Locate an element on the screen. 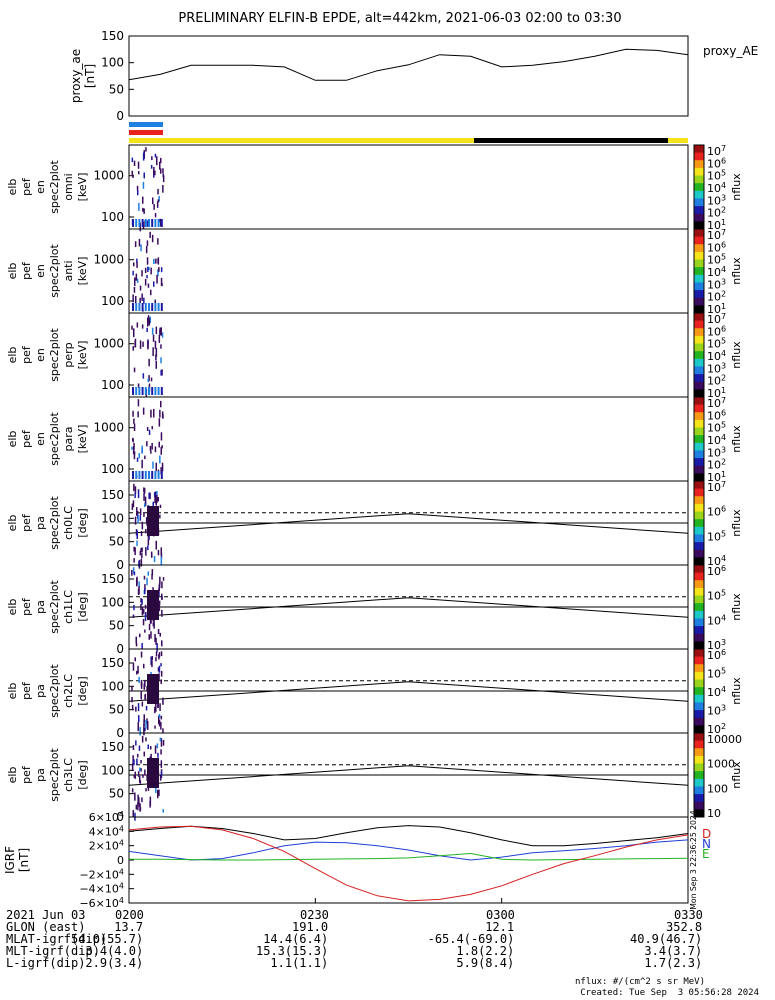 The width and height of the screenshot is (775, 1000). spec-ytick: 100 is located at coordinates (112, 518).